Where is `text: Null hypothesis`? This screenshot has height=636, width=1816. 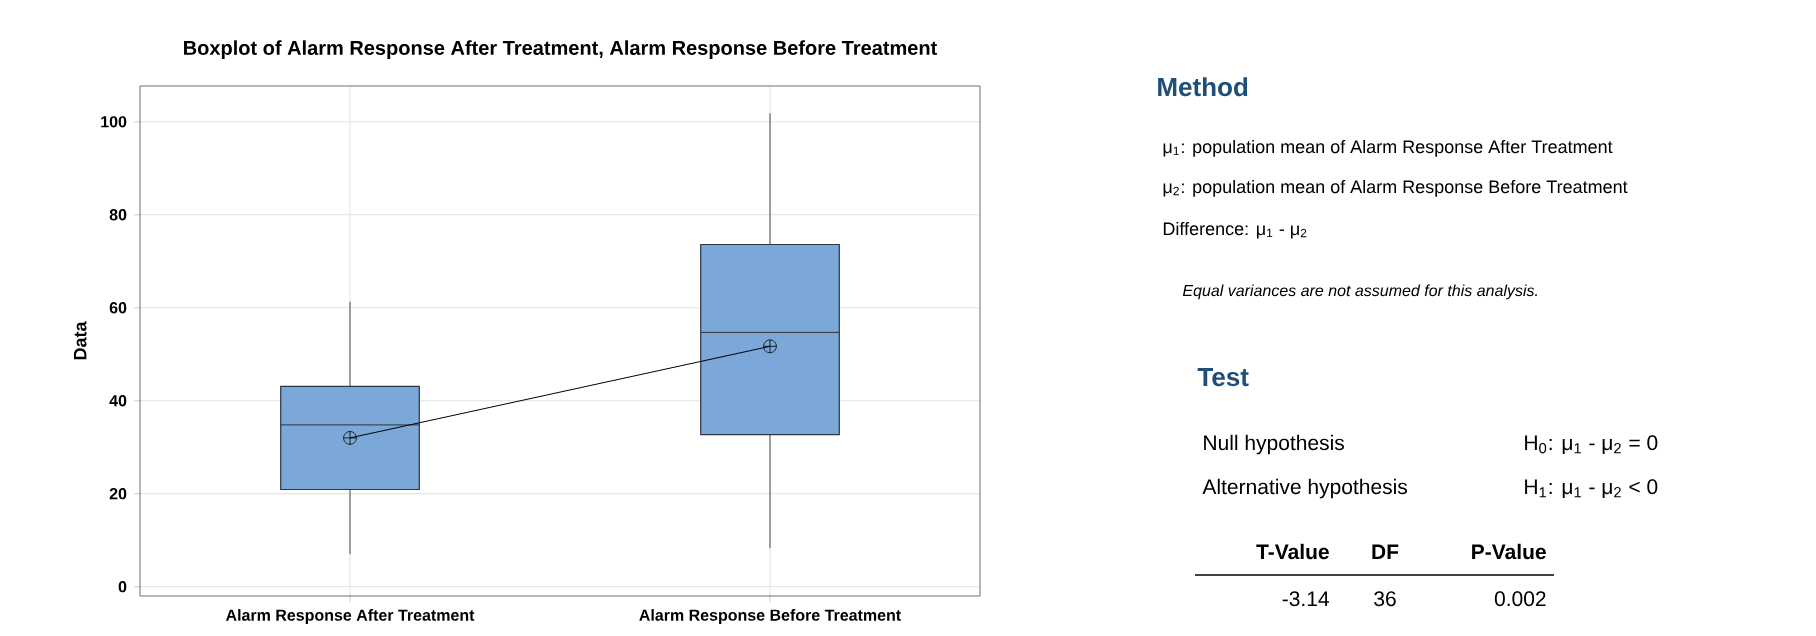
text: Null hypothesis is located at coordinates (1274, 444).